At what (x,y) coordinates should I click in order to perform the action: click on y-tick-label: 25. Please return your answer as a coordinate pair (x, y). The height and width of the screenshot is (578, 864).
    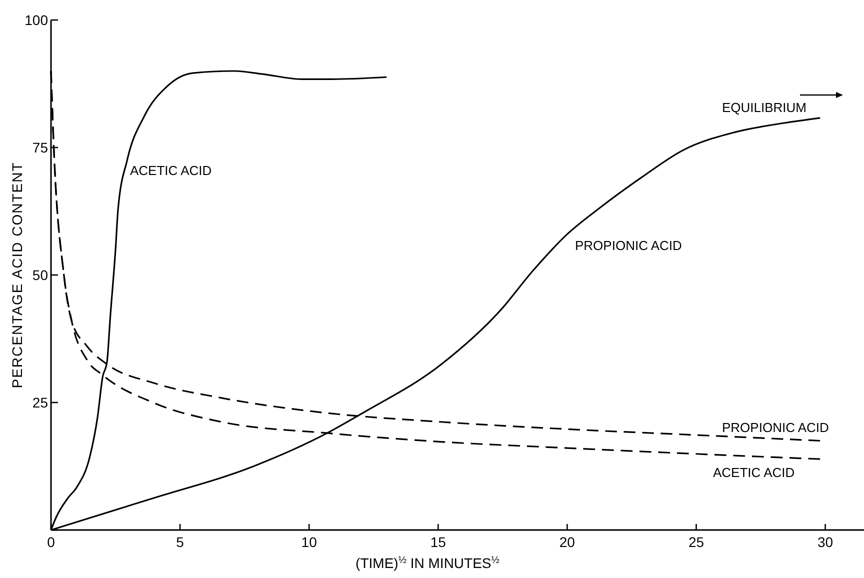
    Looking at the image, I should click on (40, 402).